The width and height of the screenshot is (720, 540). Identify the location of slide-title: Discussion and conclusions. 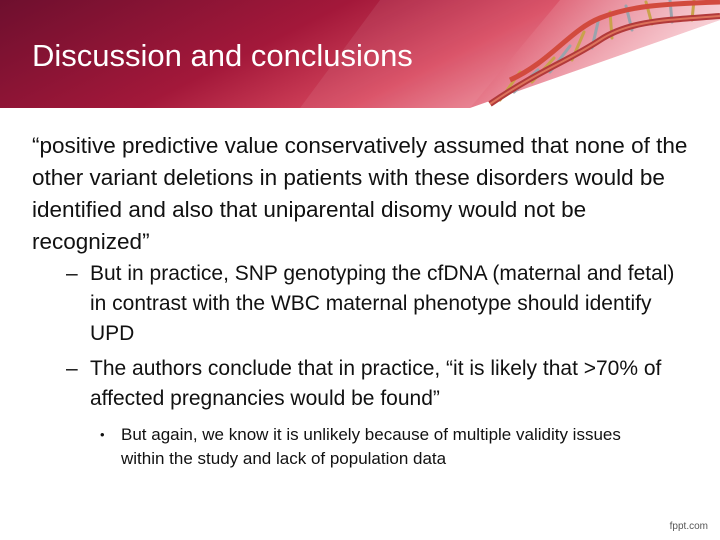
(222, 55).